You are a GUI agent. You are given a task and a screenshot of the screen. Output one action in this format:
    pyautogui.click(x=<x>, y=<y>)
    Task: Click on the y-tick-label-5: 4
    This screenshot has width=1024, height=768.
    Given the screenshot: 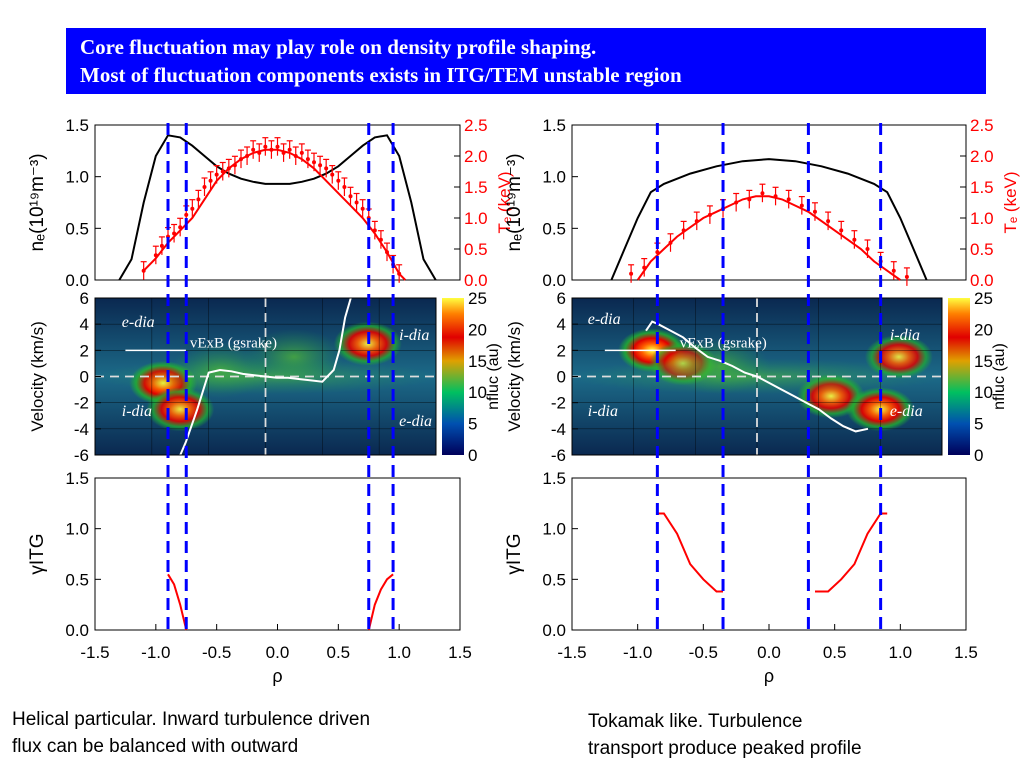 What is the action you would take?
    pyautogui.click(x=84, y=324)
    